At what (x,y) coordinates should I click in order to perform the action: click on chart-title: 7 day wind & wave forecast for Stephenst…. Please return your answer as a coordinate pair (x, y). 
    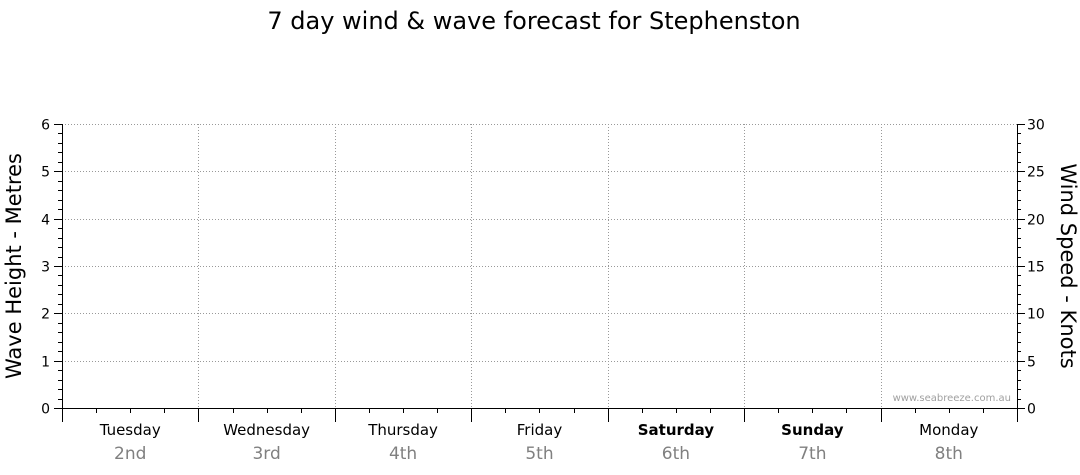
    Looking at the image, I should click on (533, 21).